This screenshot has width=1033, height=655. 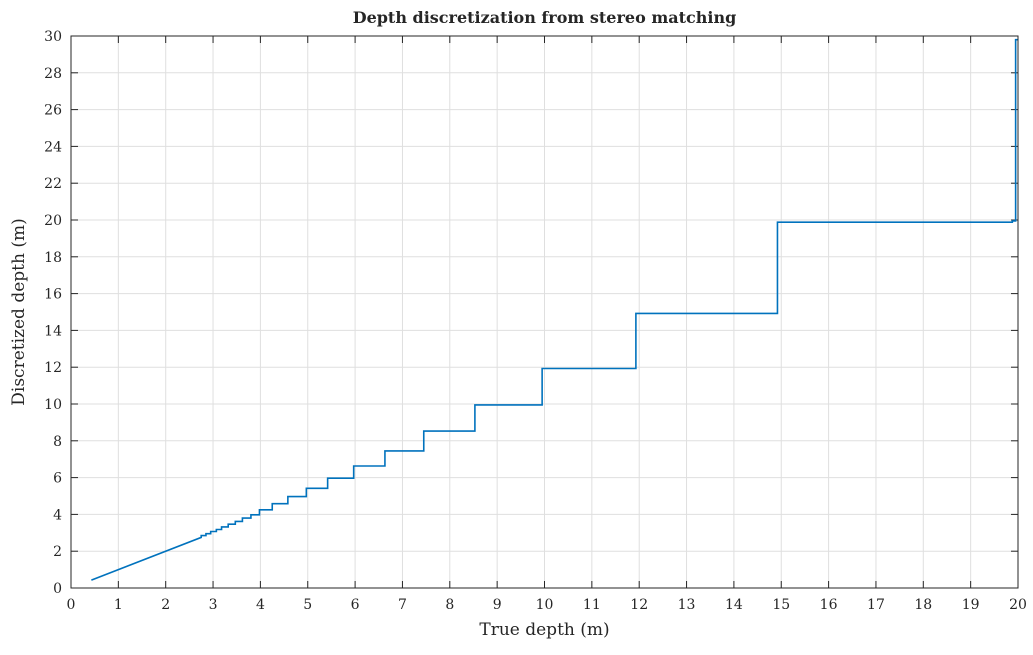 I want to click on x-tick-label: 13, so click(x=687, y=605).